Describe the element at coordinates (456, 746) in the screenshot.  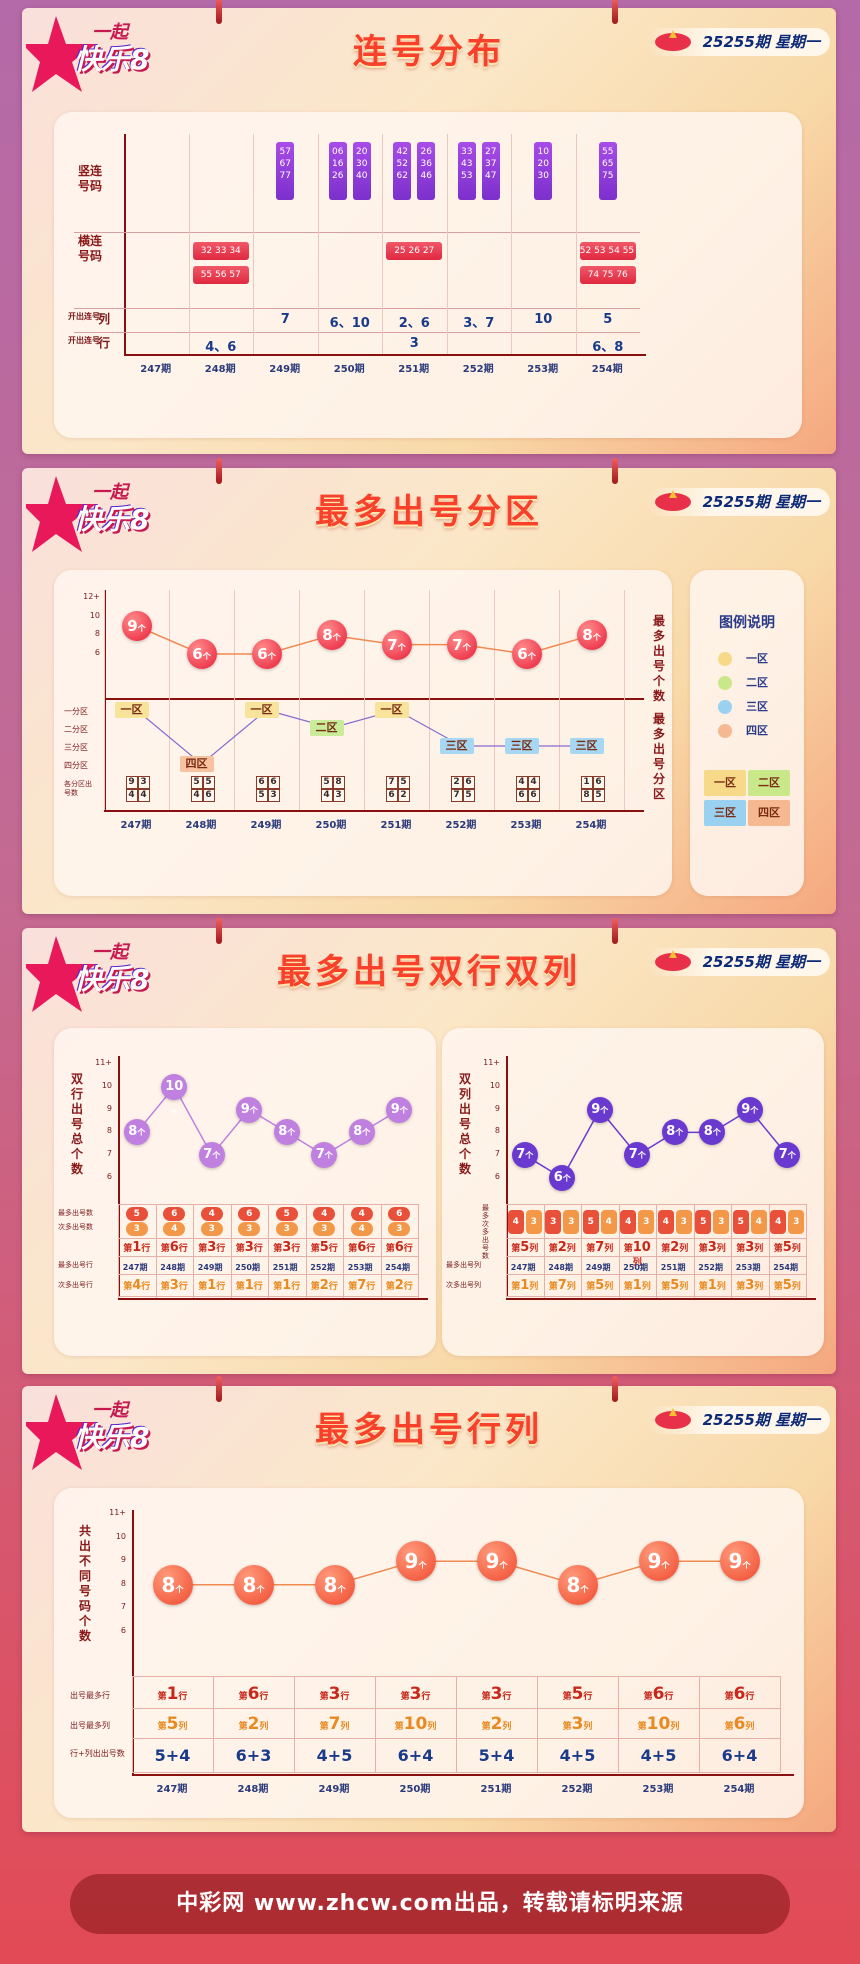
I see `zone-tag: 三区` at that location.